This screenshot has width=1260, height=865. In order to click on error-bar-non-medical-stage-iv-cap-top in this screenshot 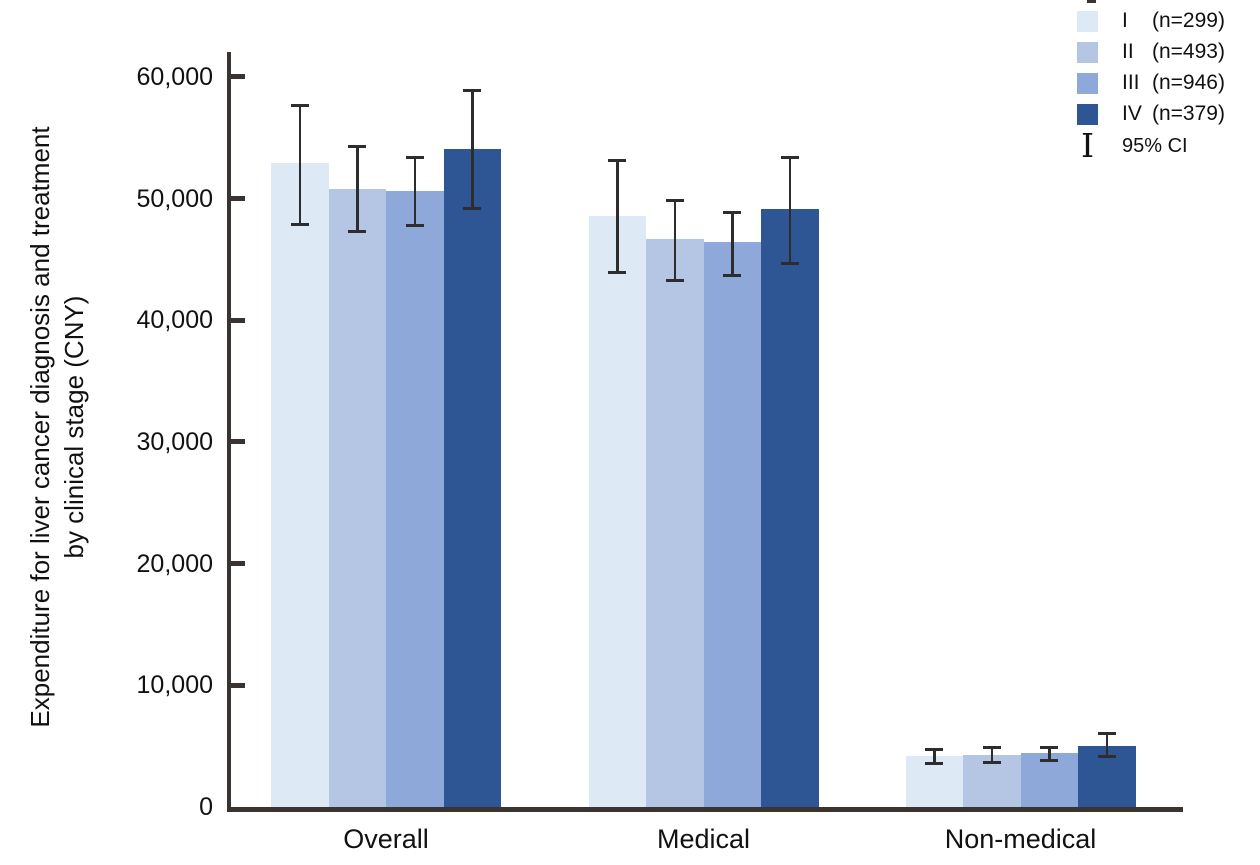, I will do `click(1106, 734)`.